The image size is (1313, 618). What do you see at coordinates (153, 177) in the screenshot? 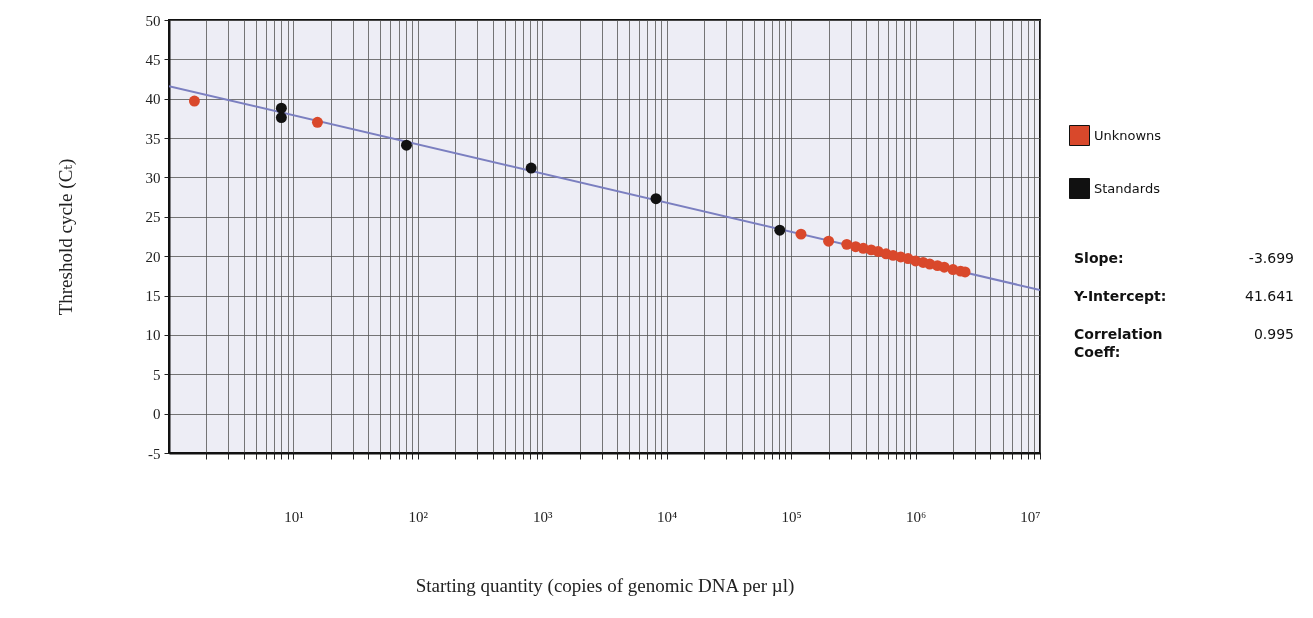
I see `y-tick-label: 30` at bounding box center [153, 177].